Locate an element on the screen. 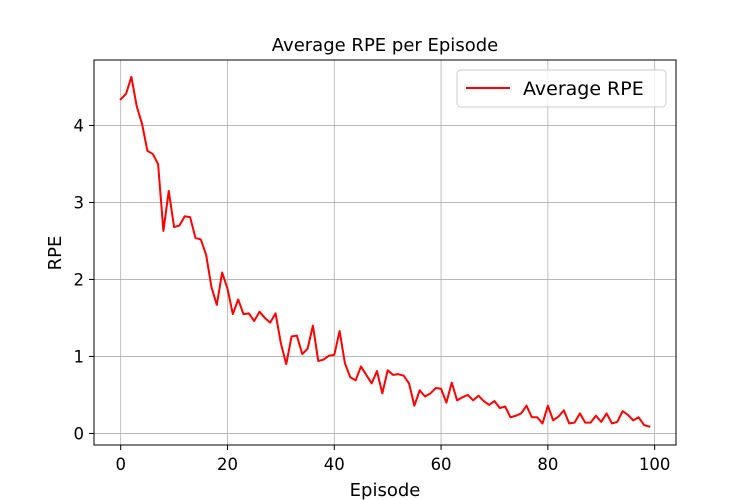 This screenshot has height=500, width=750. y-axis-title: RPE is located at coordinates (55, 253).